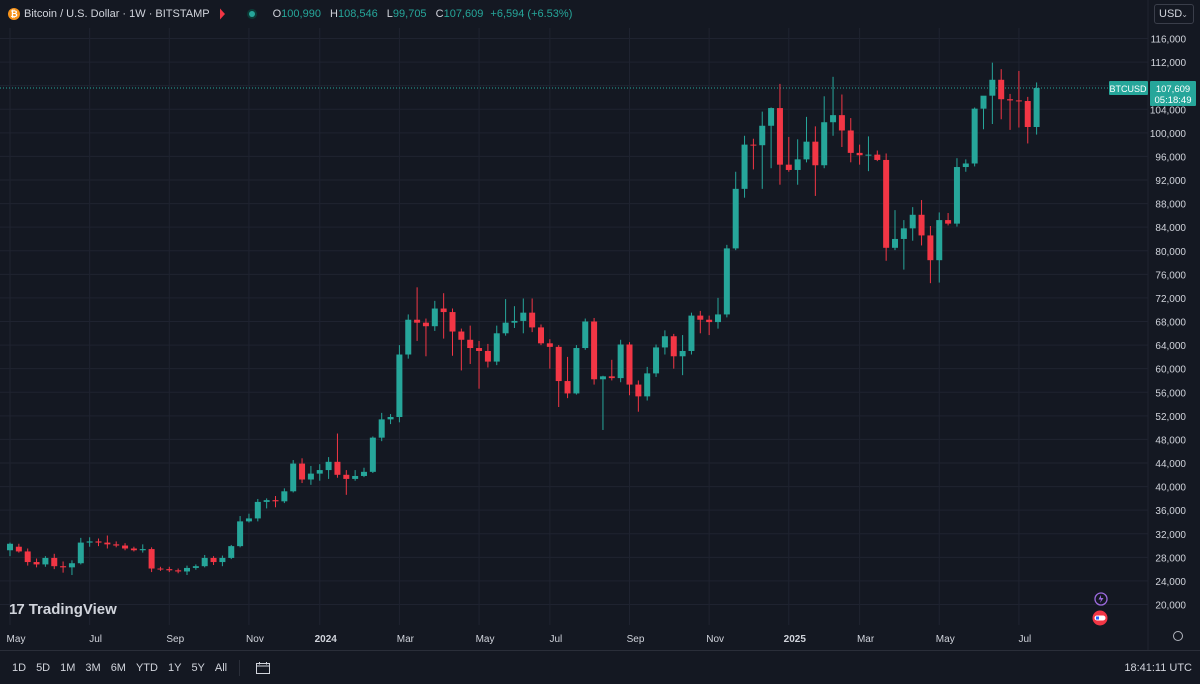 The image size is (1200, 684). What do you see at coordinates (463, 14) in the screenshot?
I see `ohlc-close-value: 107,609` at bounding box center [463, 14].